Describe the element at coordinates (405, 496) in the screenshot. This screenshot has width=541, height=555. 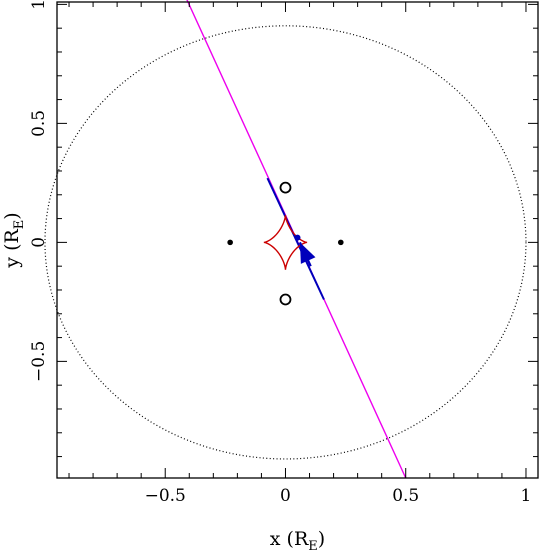
I see `x-tick-label: 0.5` at that location.